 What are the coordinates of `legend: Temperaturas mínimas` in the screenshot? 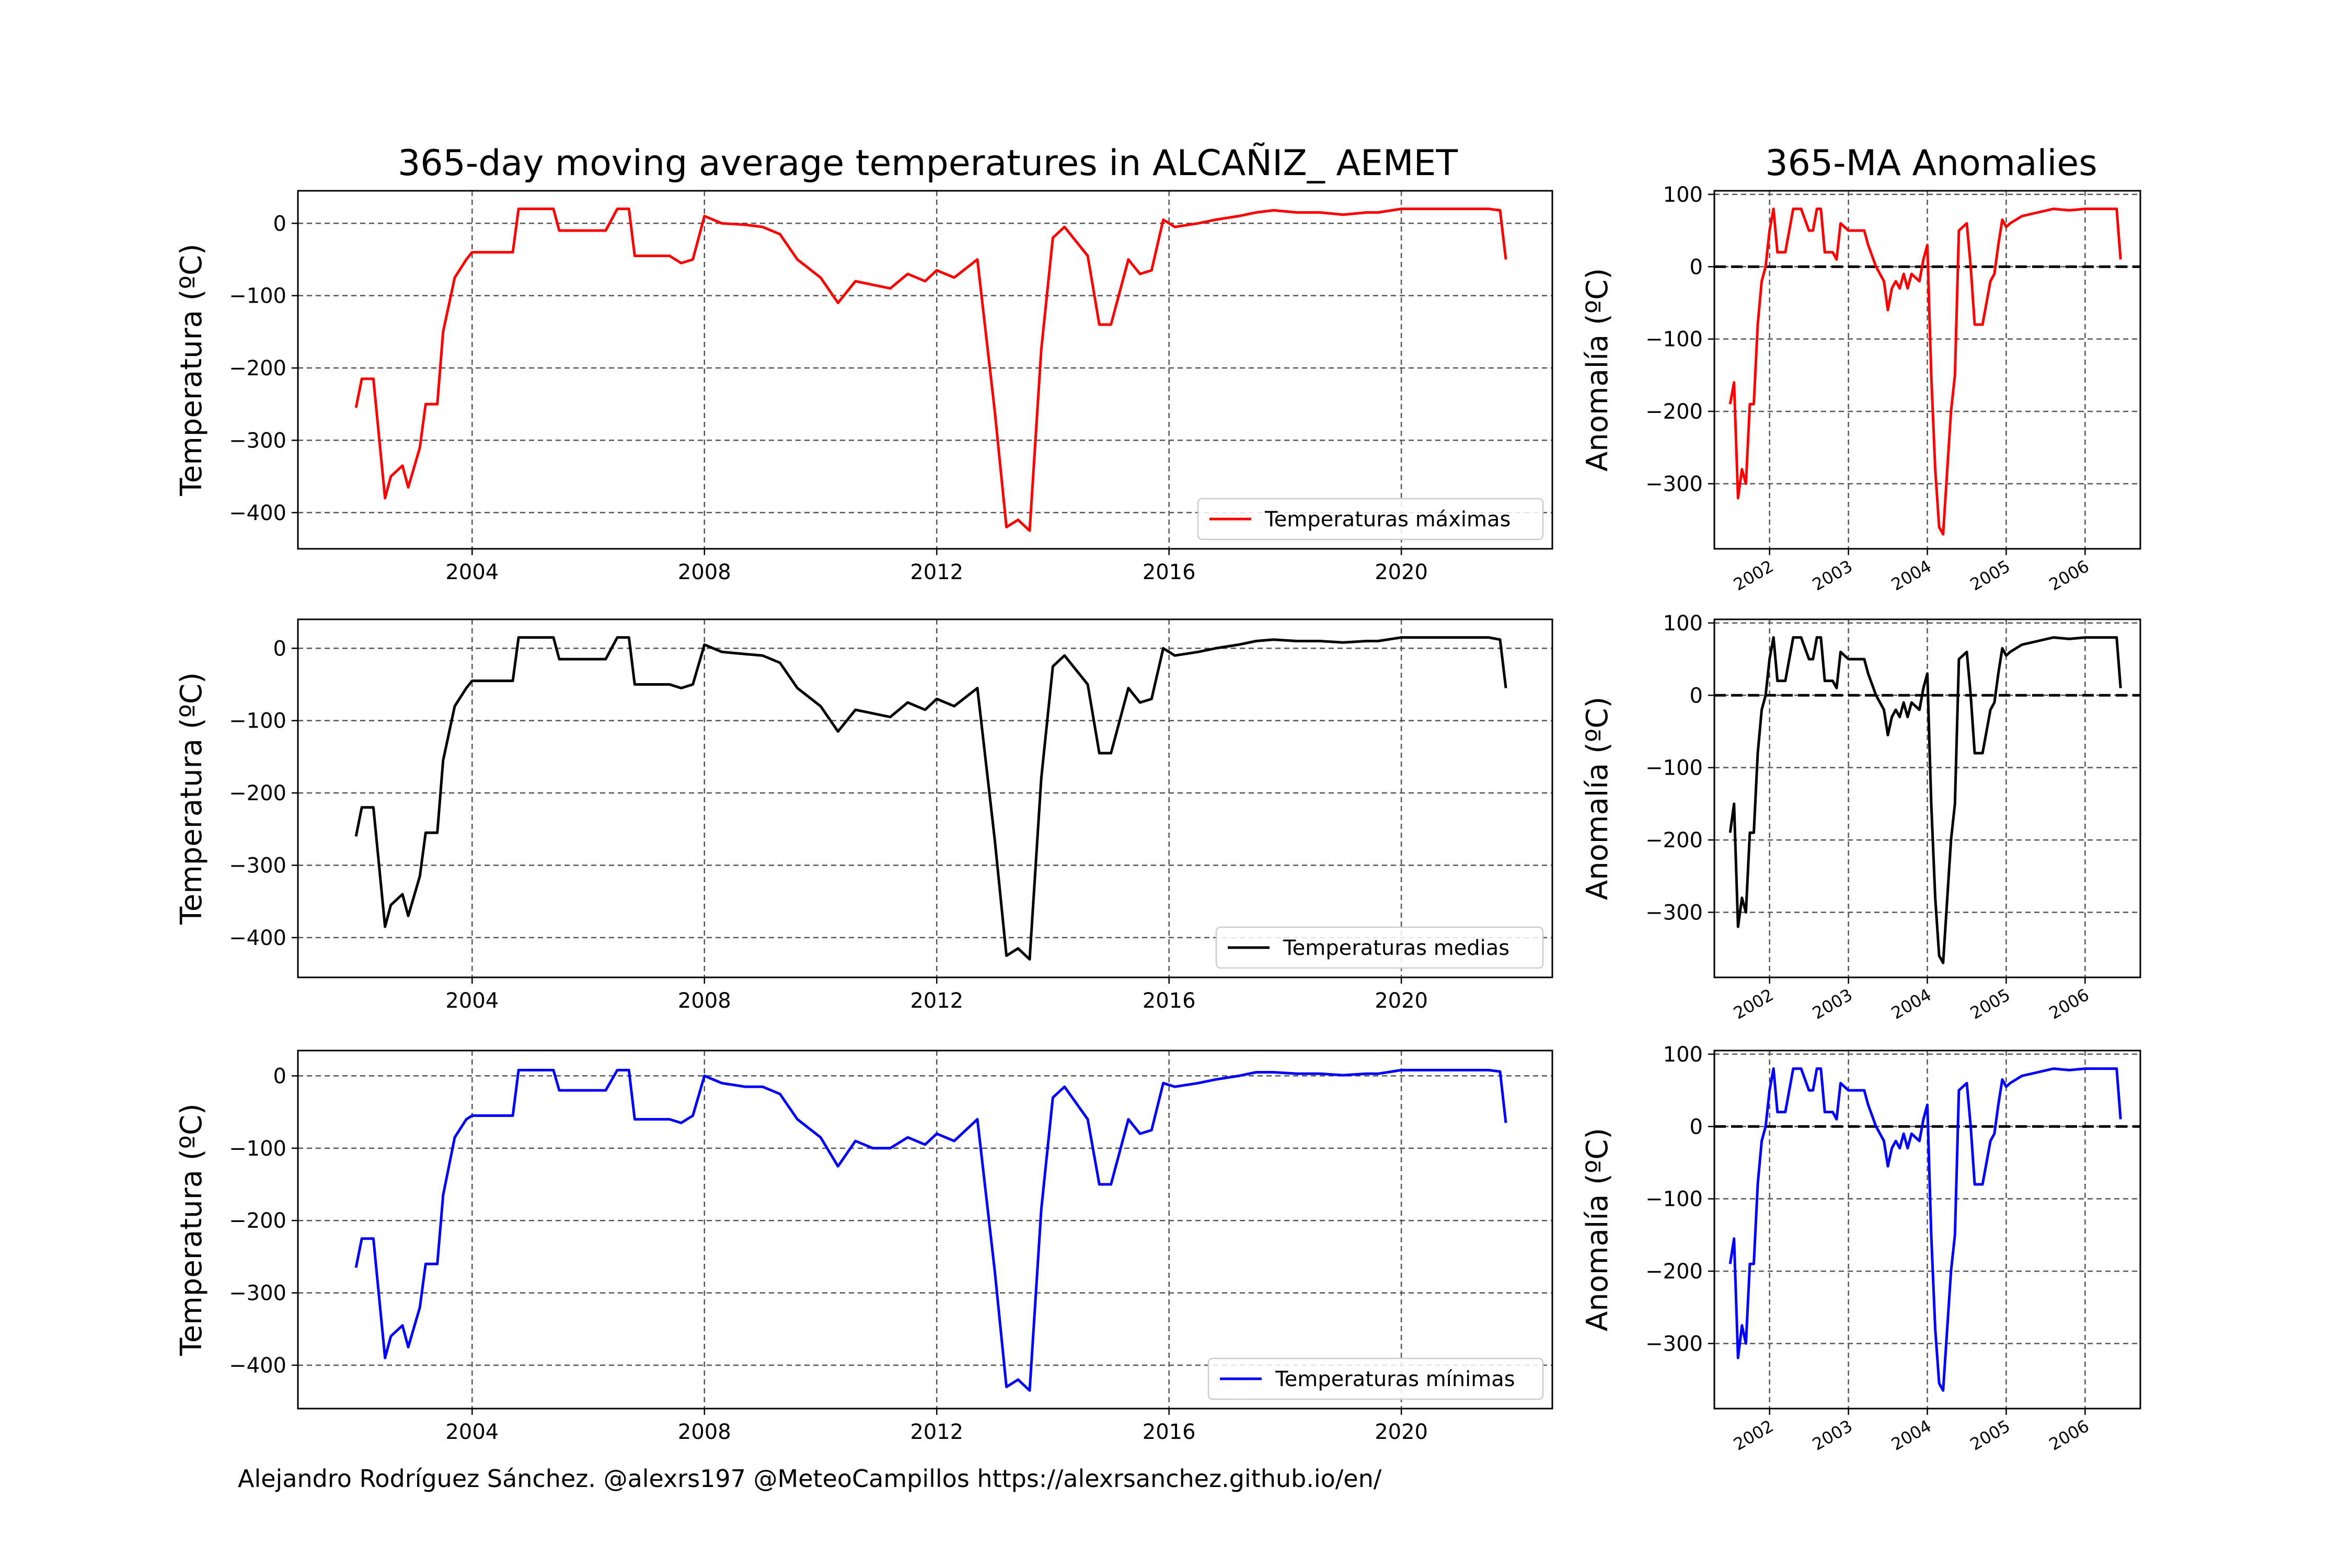 It's located at (1375, 1378).